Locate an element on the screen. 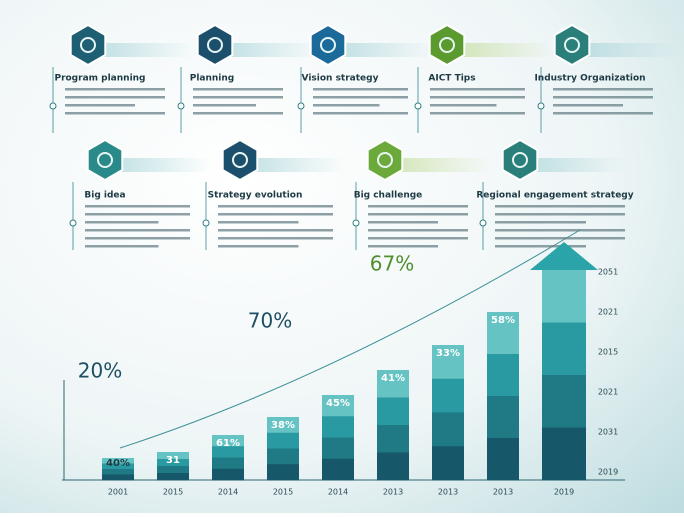 The height and width of the screenshot is (517, 684). year-label: 2015 is located at coordinates (173, 492).